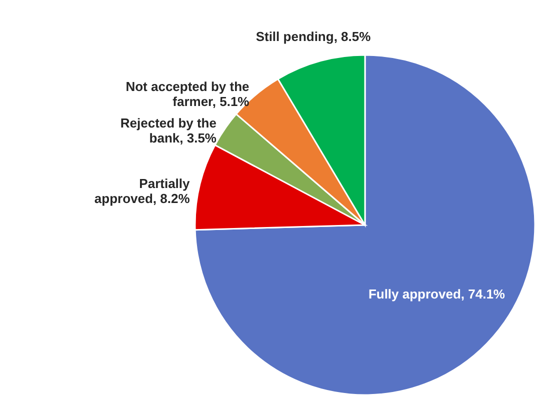 The image size is (538, 403). I want to click on slice-label: Rejected by the bank, 3.5%, so click(168, 130).